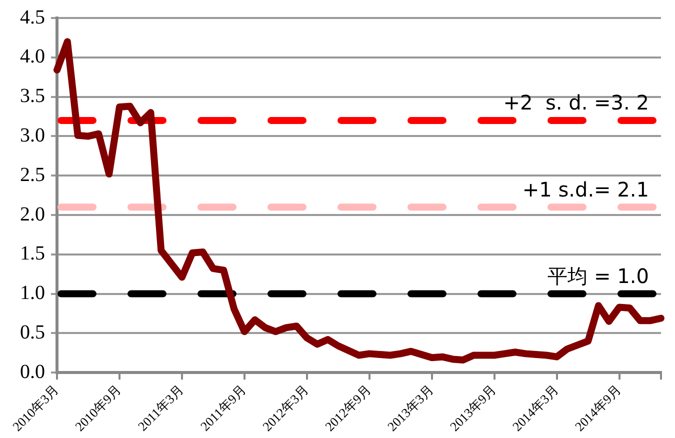  What do you see at coordinates (598, 276) in the screenshot?
I see `ref-line-label: 平均 = 1.0` at bounding box center [598, 276].